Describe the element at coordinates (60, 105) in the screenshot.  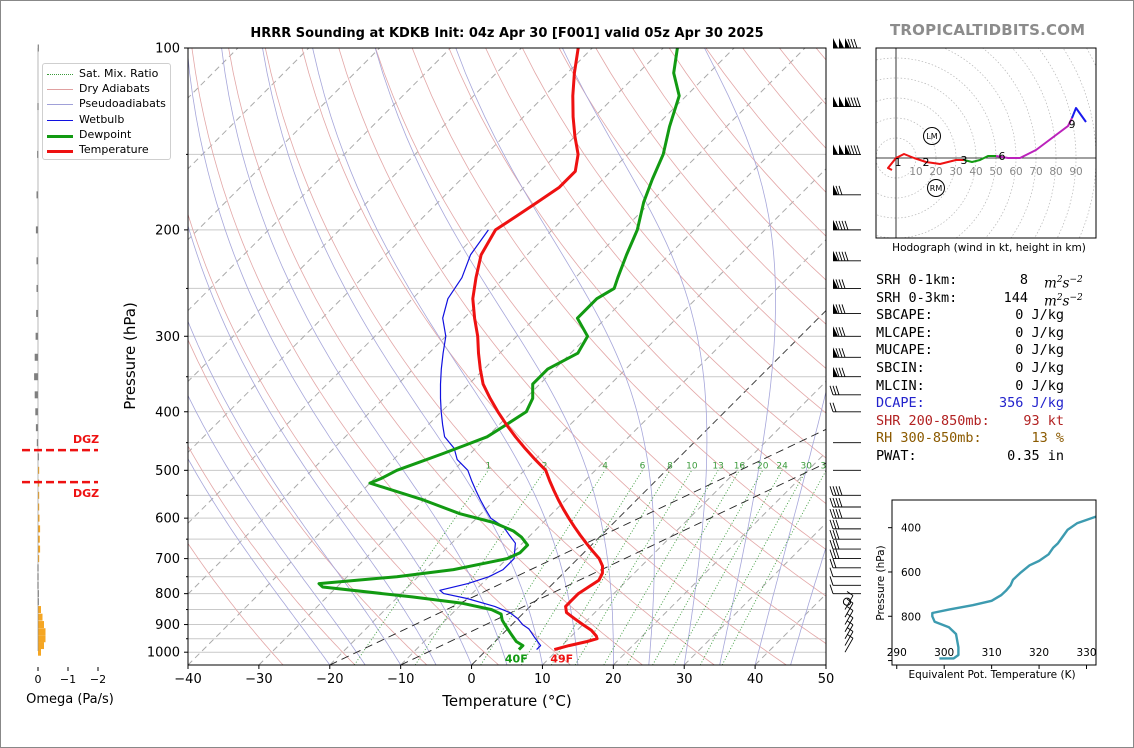
I see `legend-swatch` at that location.